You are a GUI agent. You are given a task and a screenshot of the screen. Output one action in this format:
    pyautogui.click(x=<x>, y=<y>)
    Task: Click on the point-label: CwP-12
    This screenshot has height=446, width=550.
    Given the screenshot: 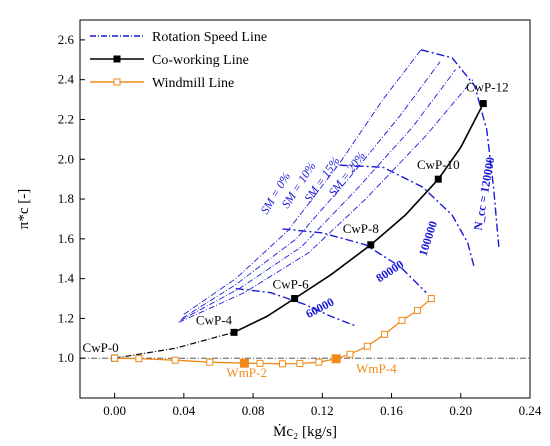 What is the action you would take?
    pyautogui.click(x=487, y=87)
    